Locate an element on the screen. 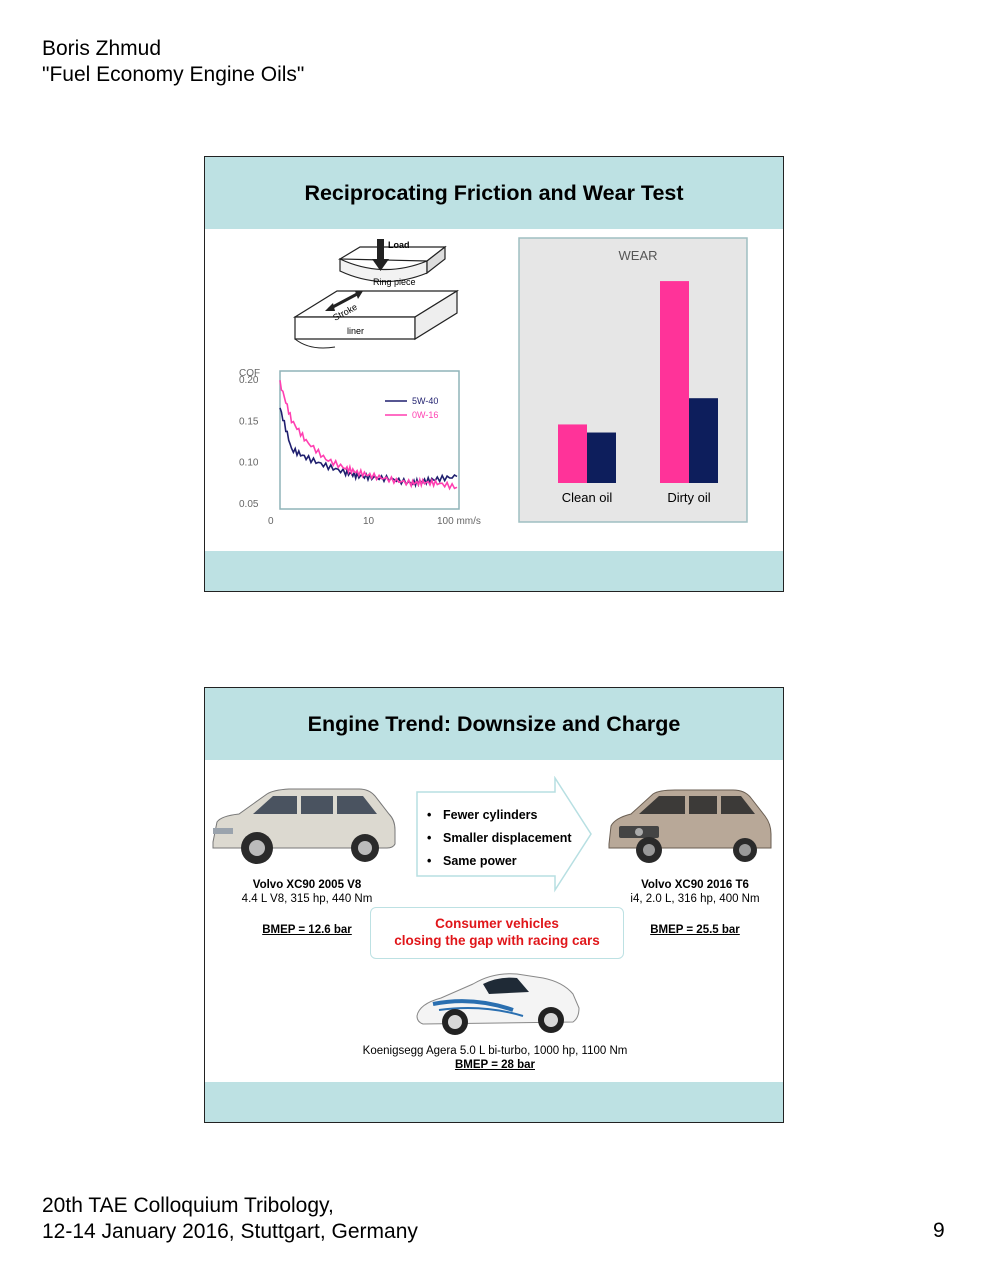  slide-title: Reciprocating Friction and Wear Test is located at coordinates (494, 193).